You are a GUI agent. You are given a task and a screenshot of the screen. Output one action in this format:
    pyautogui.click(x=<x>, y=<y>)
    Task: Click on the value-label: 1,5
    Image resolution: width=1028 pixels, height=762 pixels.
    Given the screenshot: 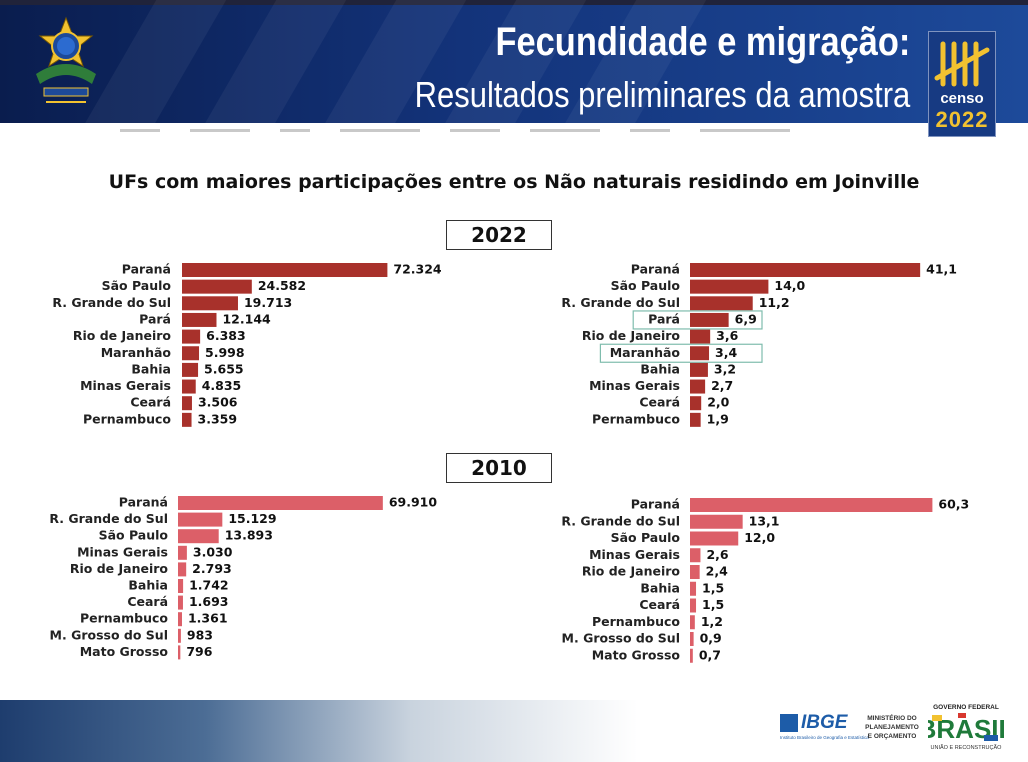 What is the action you would take?
    pyautogui.click(x=713, y=587)
    